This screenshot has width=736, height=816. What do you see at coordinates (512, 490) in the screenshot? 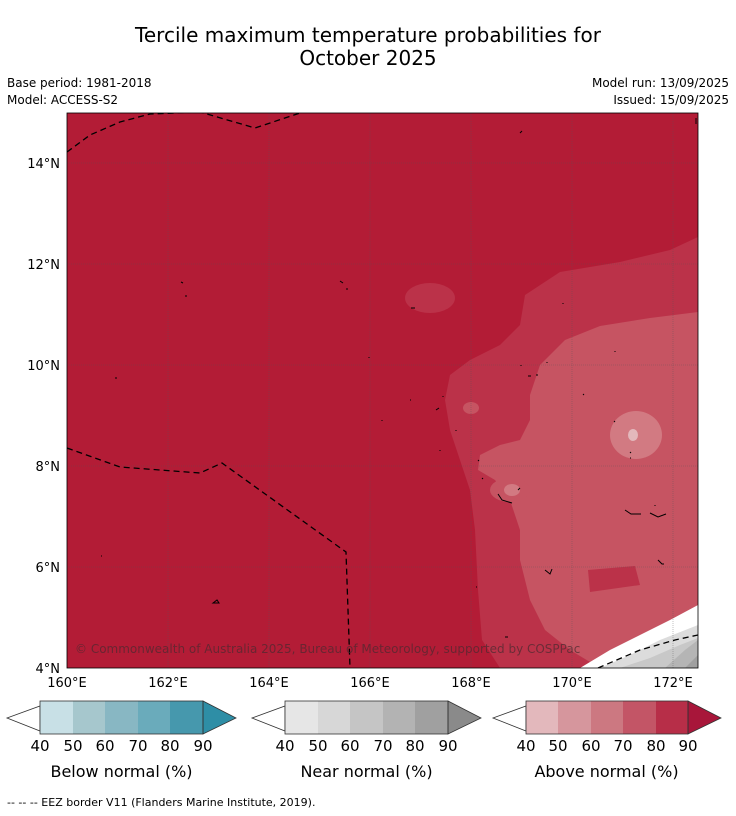
I see `above-60-small` at bounding box center [512, 490].